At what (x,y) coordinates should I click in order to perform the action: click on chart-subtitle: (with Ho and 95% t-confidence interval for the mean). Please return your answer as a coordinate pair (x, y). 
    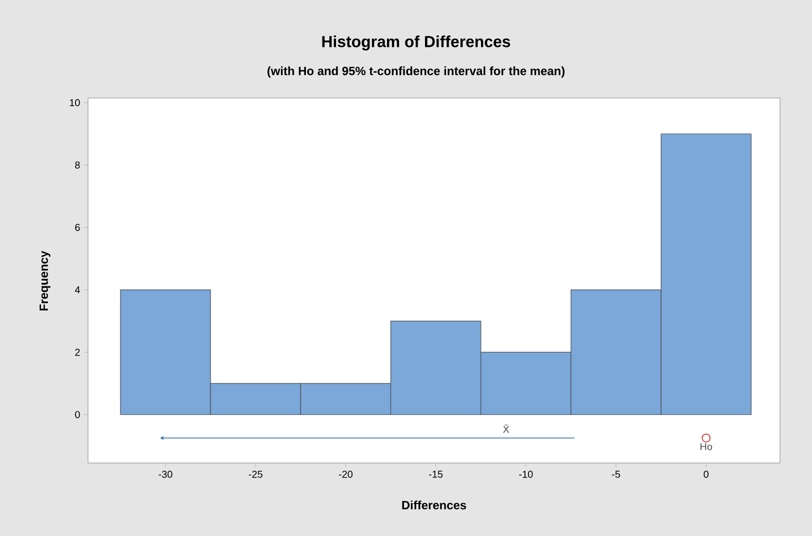
    Looking at the image, I should click on (416, 72).